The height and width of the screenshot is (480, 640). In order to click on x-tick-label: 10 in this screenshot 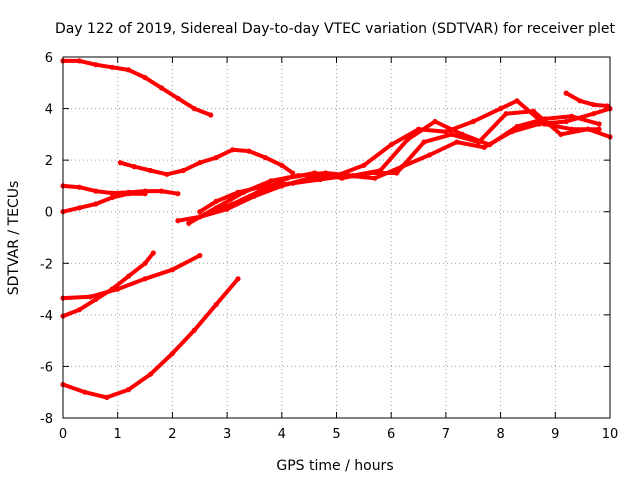, I will do `click(610, 434)`.